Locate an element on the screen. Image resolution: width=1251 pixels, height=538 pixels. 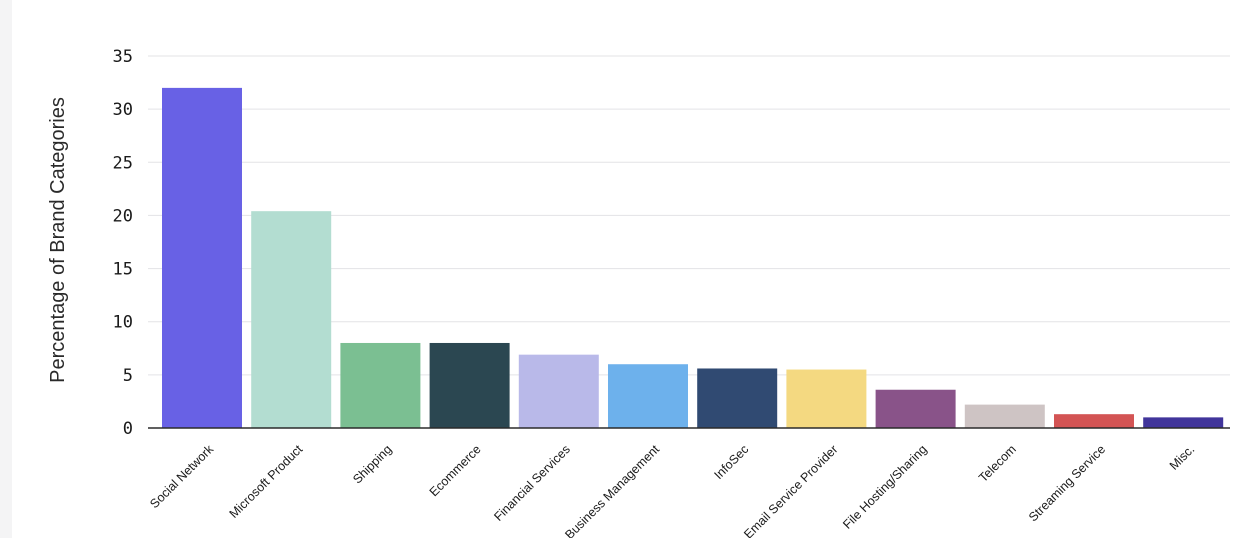
bar-ecommerce is located at coordinates (469, 385).